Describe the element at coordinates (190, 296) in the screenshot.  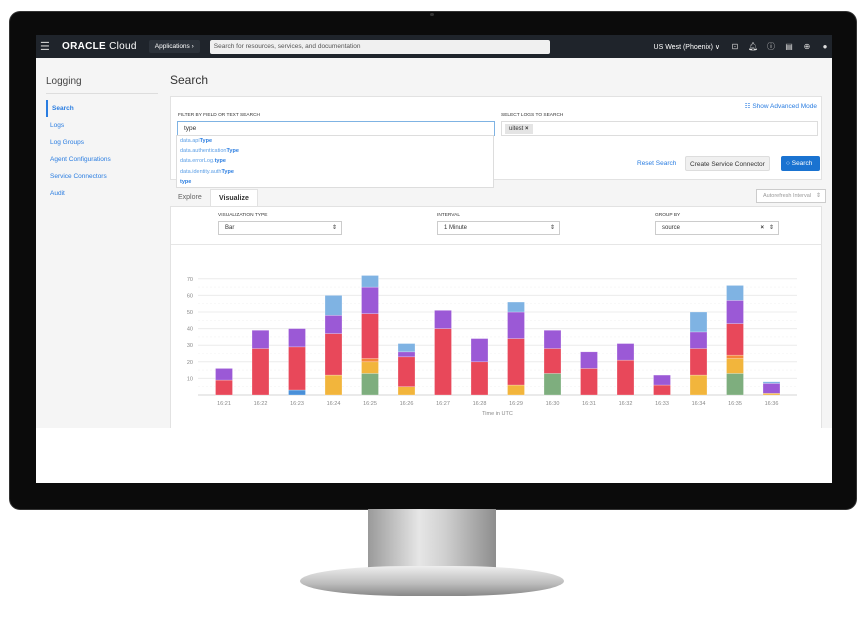
I see `y-tick-label: 60` at that location.